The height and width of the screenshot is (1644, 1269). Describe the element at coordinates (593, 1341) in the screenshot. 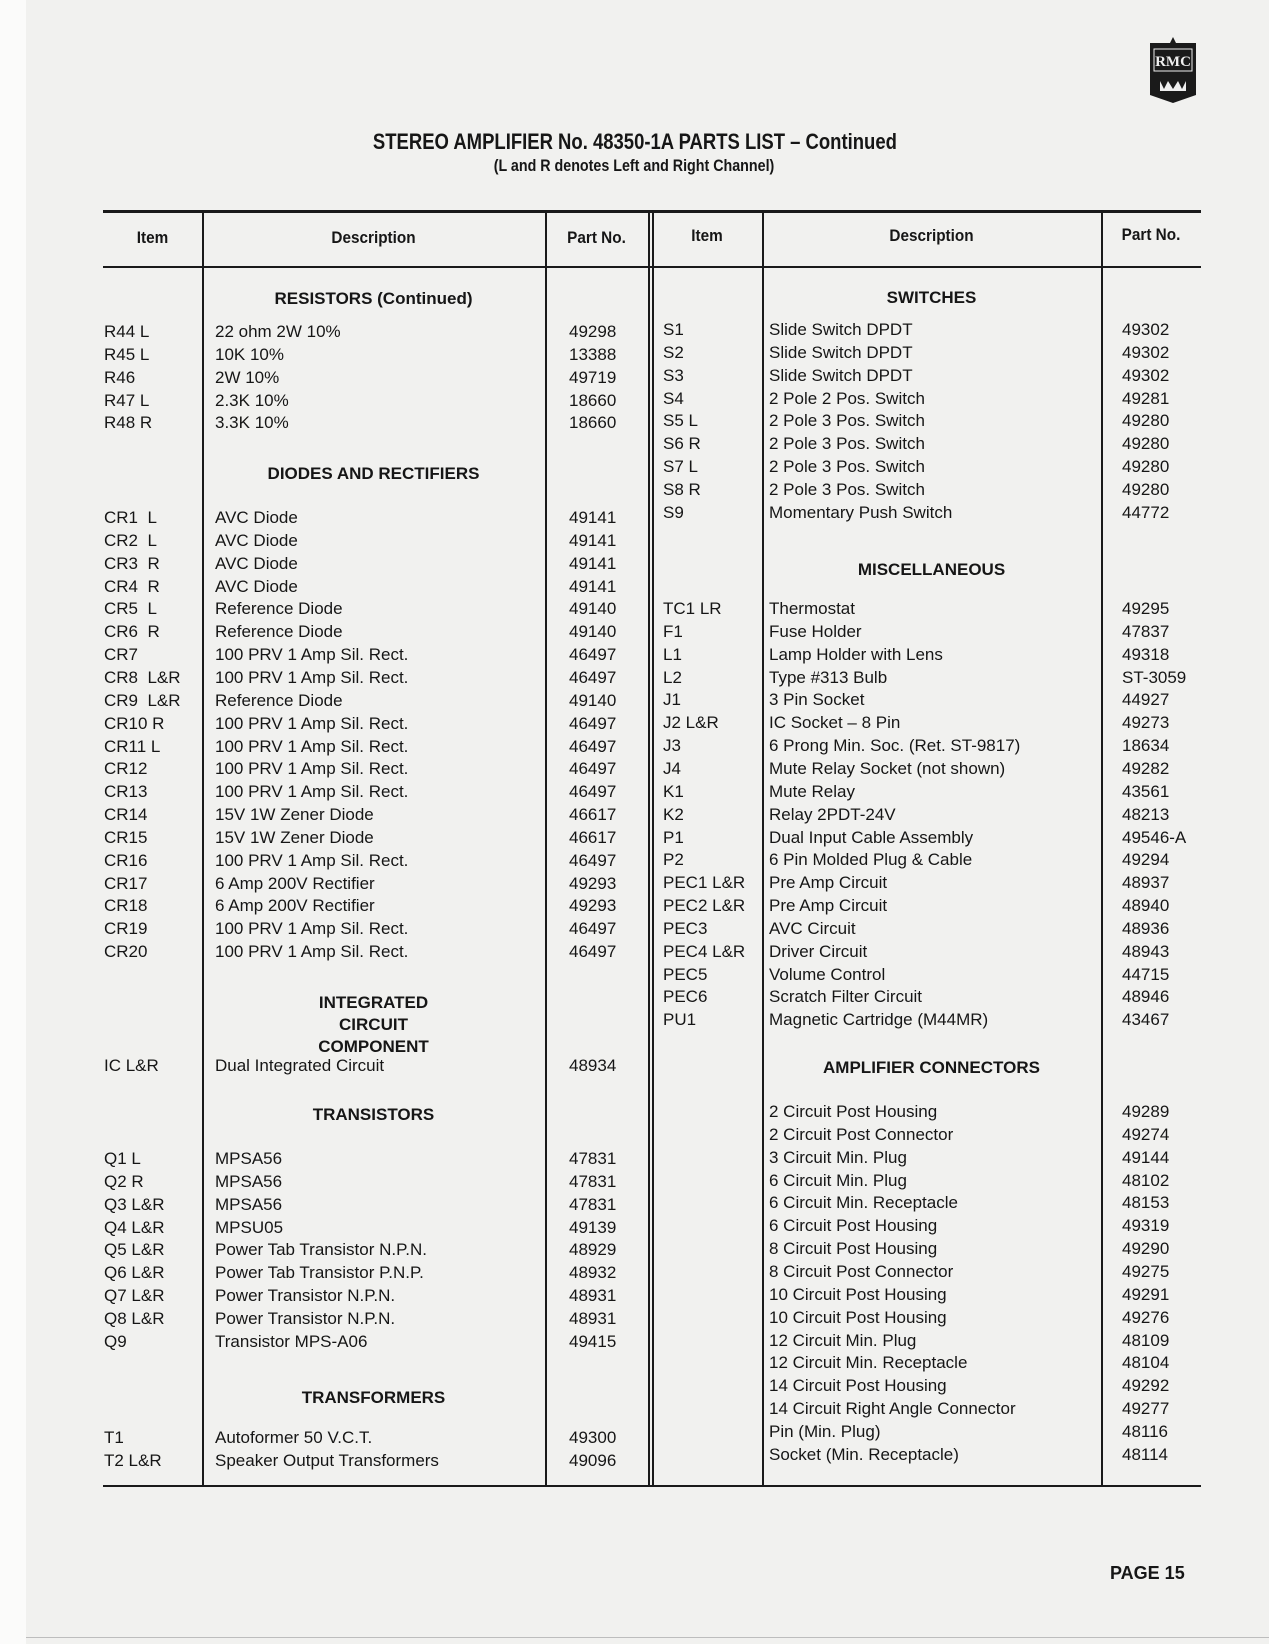

I see `part-number: 49415` at that location.